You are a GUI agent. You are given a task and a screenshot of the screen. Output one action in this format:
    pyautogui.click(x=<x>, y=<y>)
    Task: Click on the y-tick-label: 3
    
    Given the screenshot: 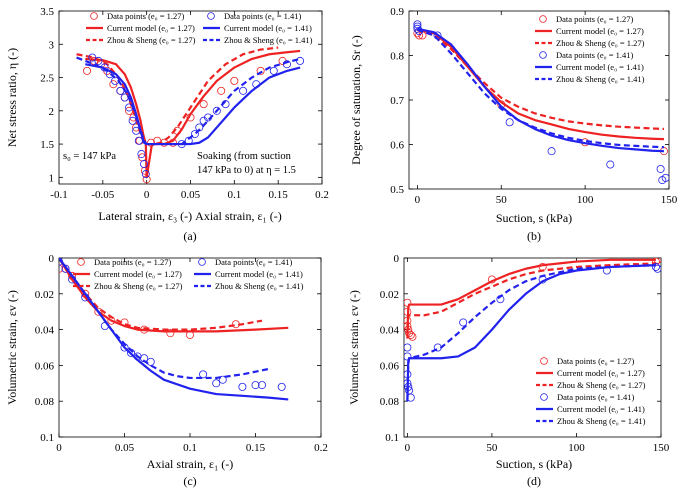 What is the action you would take?
    pyautogui.click(x=52, y=45)
    